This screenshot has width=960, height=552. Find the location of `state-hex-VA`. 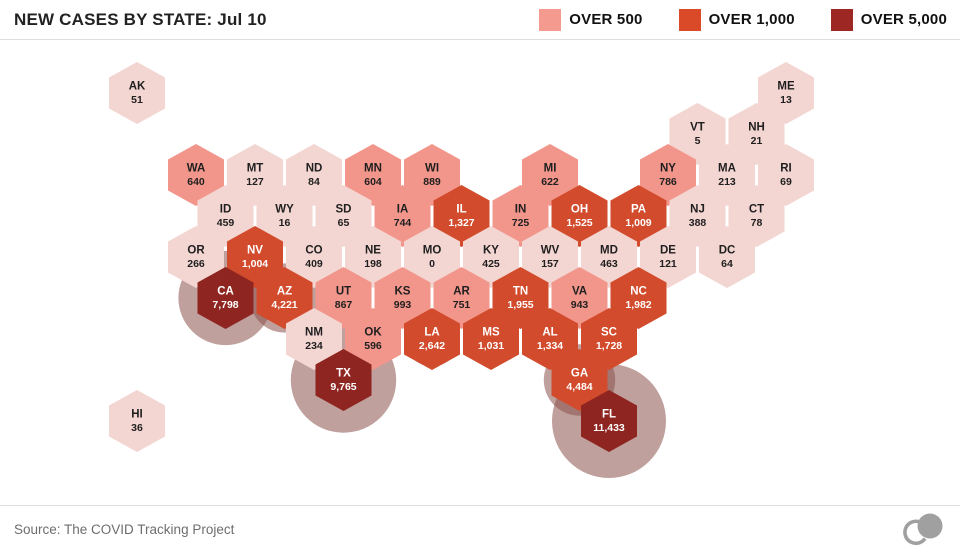

state-hex-VA is located at coordinates (579, 298).